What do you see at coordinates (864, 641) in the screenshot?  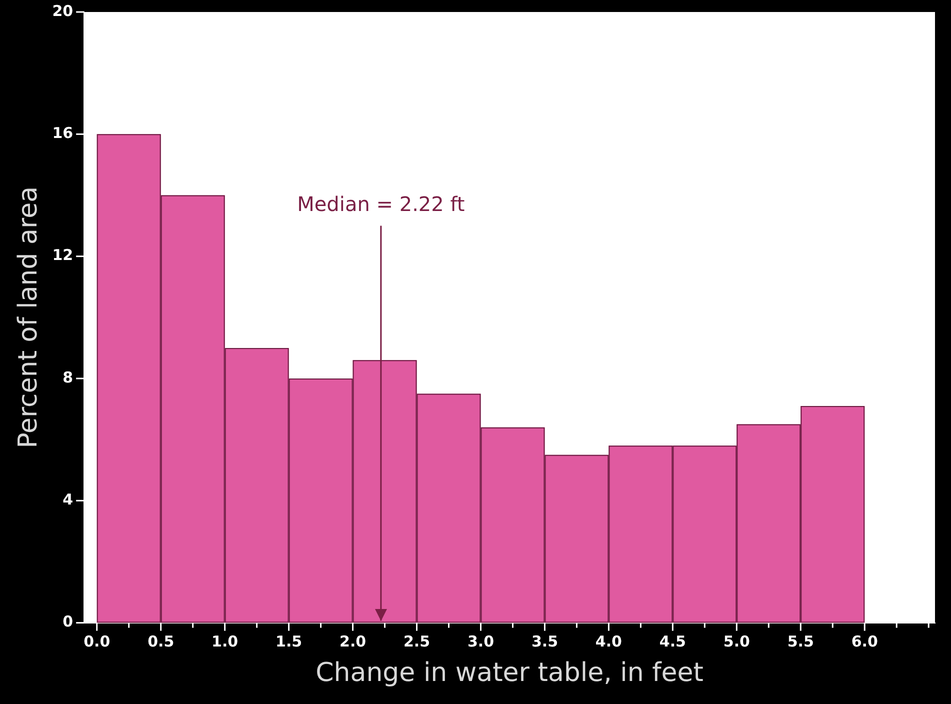 I see `x-tick-label: 6.0` at bounding box center [864, 641].